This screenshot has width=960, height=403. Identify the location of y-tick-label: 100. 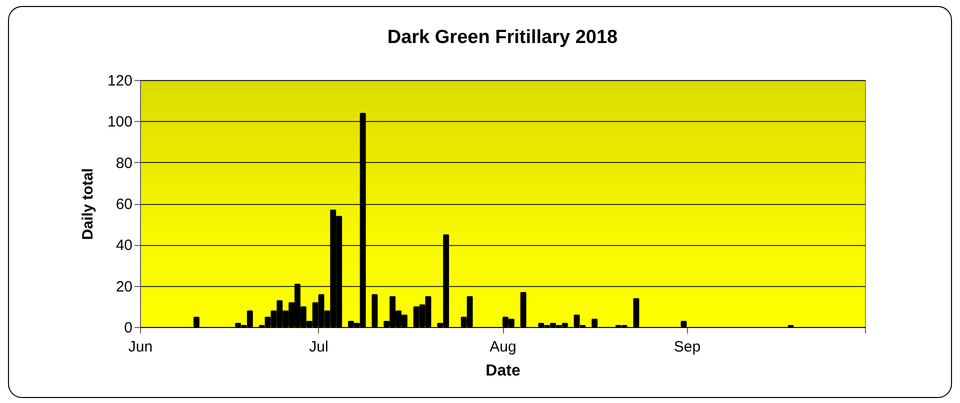
(119, 122).